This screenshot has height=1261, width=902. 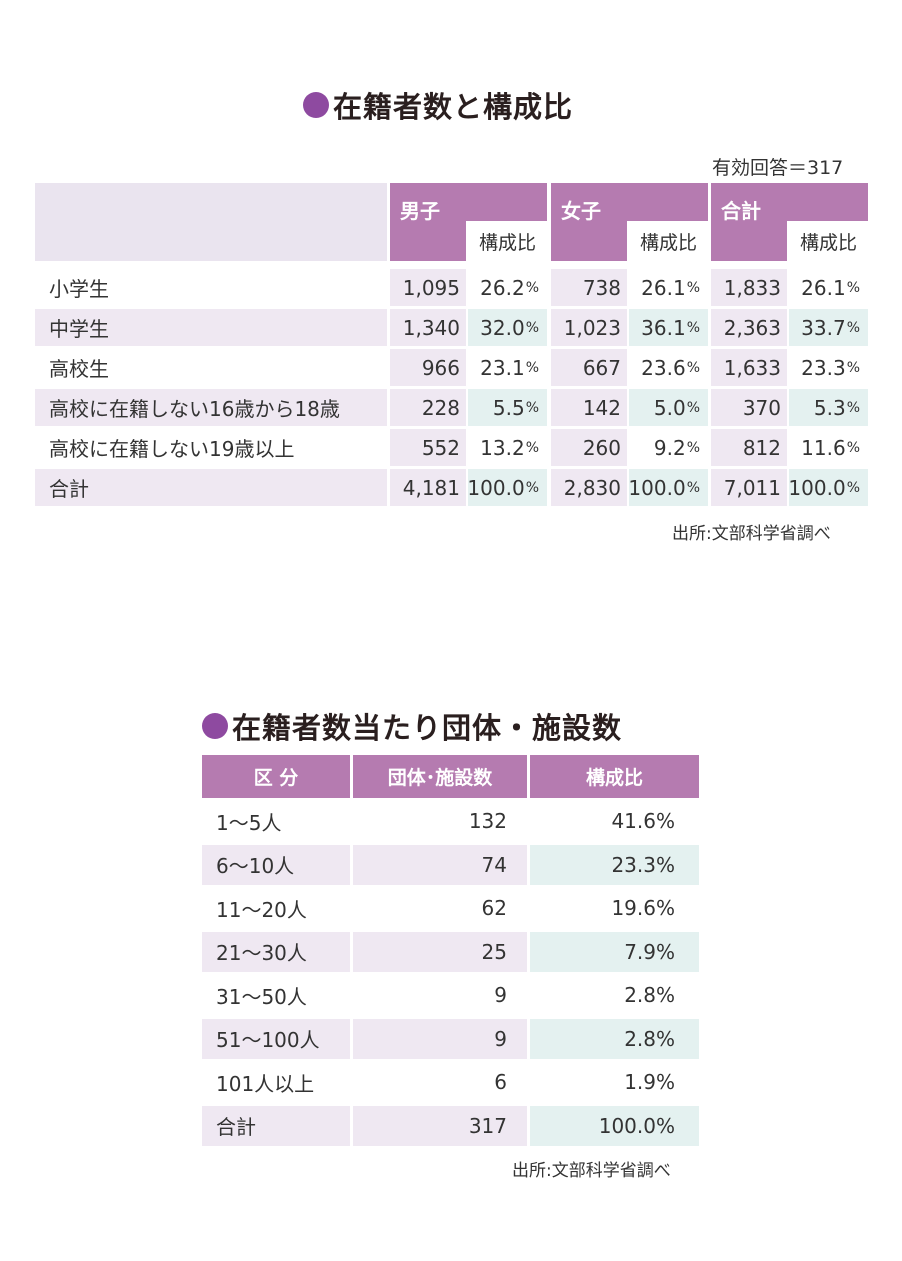 What do you see at coordinates (749, 407) in the screenshot?
I see `table1-count-cell: 370` at bounding box center [749, 407].